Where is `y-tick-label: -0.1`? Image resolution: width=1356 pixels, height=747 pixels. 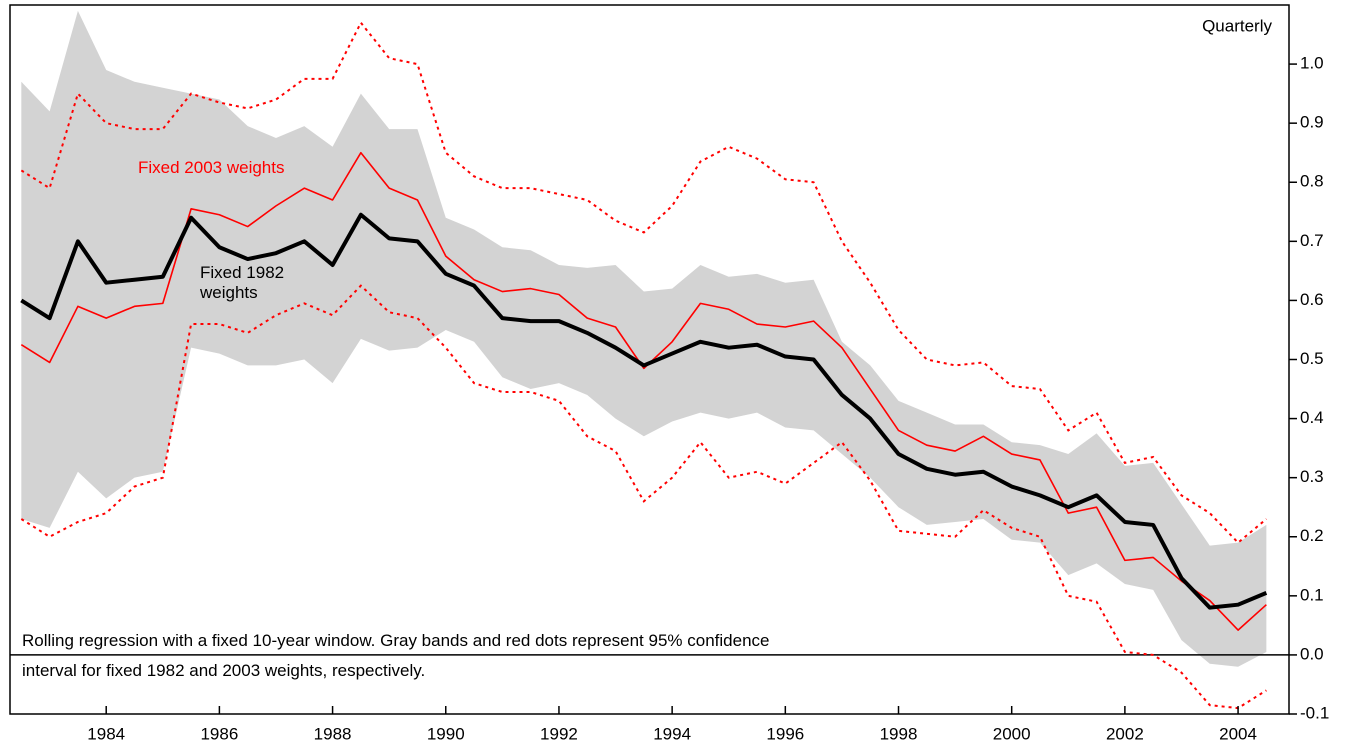
y-tick-label: -0.1 is located at coordinates (1314, 712).